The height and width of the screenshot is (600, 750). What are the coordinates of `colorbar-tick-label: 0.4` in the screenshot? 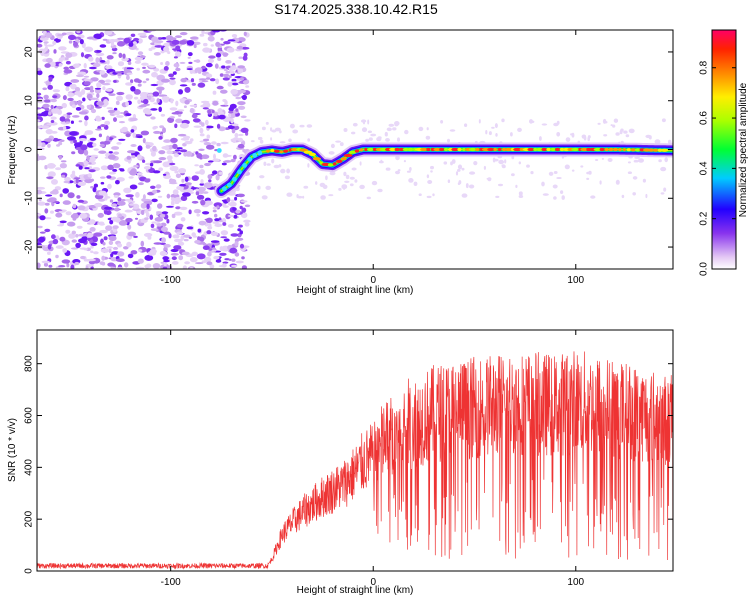 It's located at (704, 168).